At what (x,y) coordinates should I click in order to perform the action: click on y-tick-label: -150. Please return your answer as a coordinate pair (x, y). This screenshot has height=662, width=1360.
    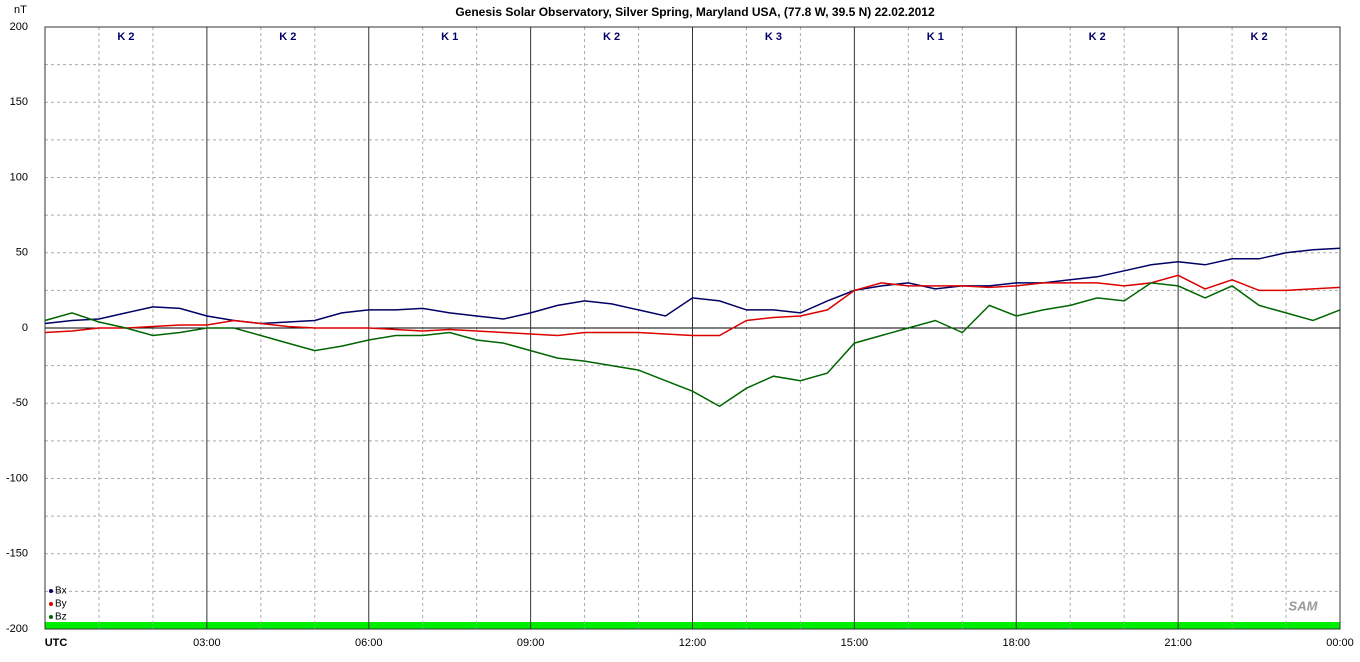
    Looking at the image, I should click on (17, 554).